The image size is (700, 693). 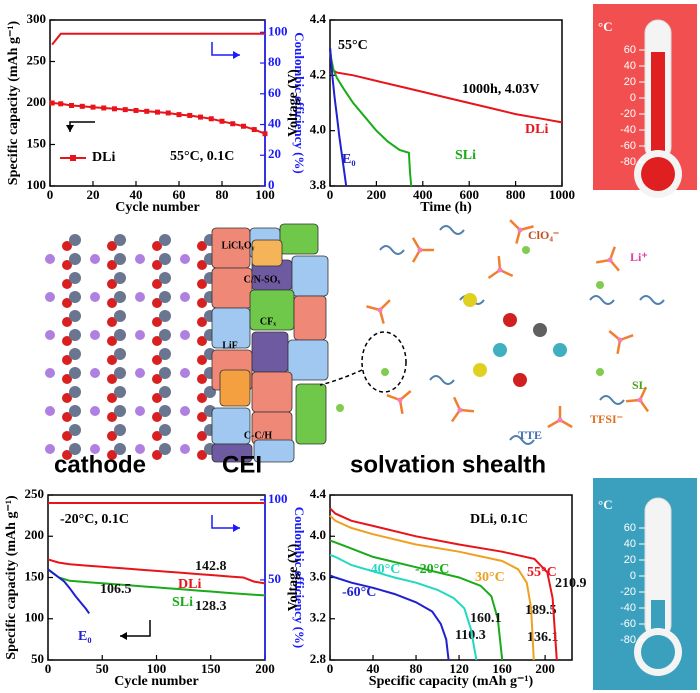 What do you see at coordinates (628, 162) in the screenshot?
I see `thermo-scale: -80` at bounding box center [628, 162].